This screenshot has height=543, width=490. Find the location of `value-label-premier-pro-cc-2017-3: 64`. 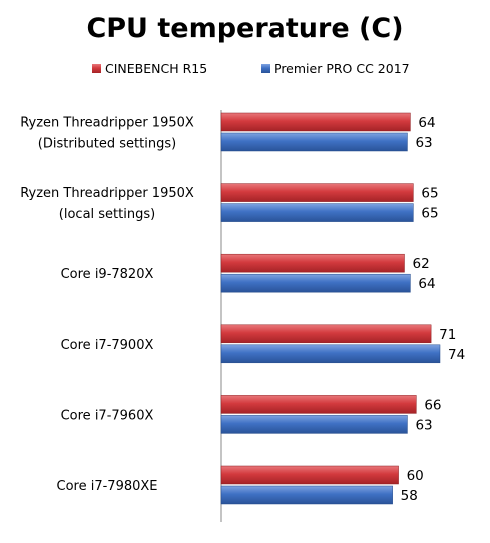

value-label-premier-pro-cc-2017-3: 64 is located at coordinates (426, 284).